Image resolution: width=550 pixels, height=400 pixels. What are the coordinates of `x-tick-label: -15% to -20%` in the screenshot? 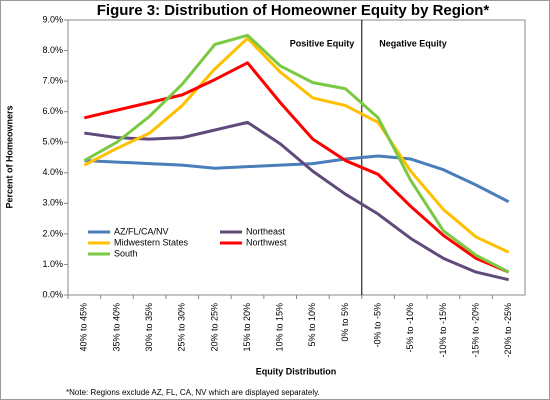 It's located at (475, 330).